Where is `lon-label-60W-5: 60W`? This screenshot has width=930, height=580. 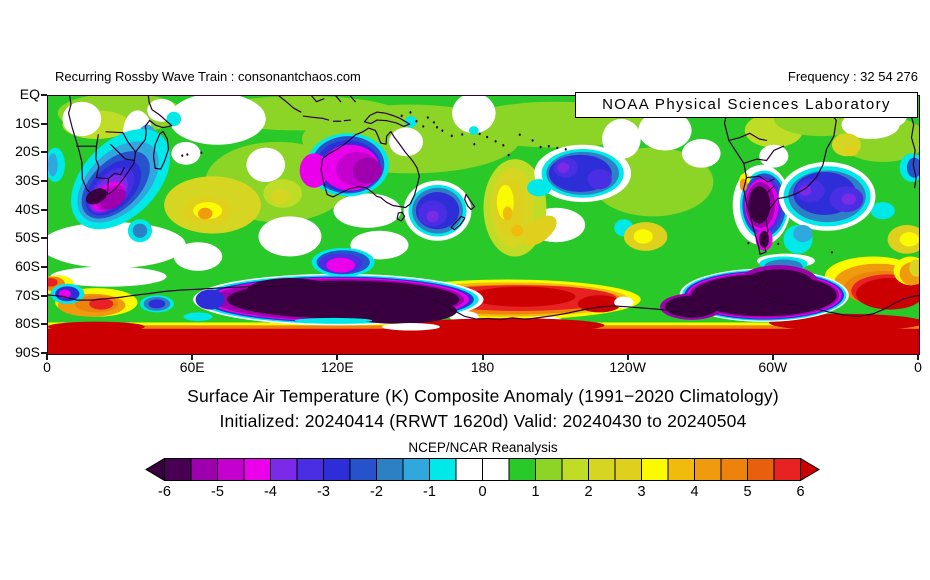 lon-label-60W-5: 60W is located at coordinates (773, 367).